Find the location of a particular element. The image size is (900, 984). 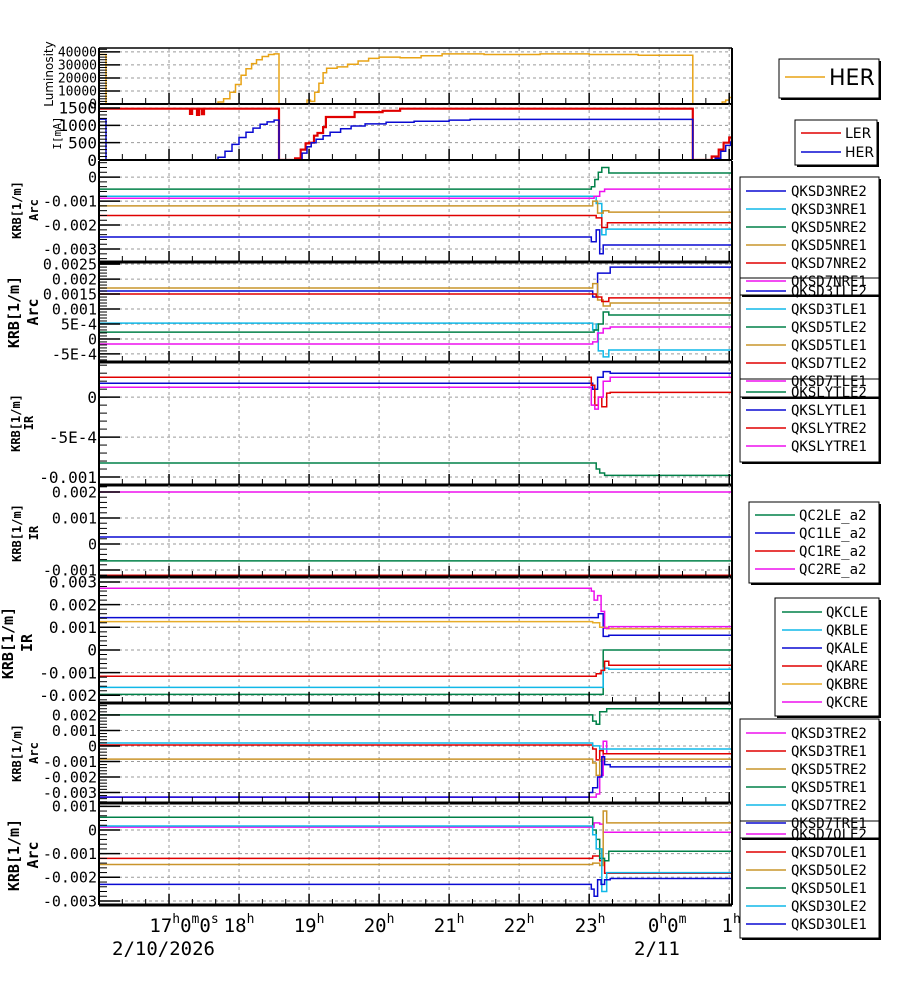

legend-label: QKARE is located at coordinates (847, 667).